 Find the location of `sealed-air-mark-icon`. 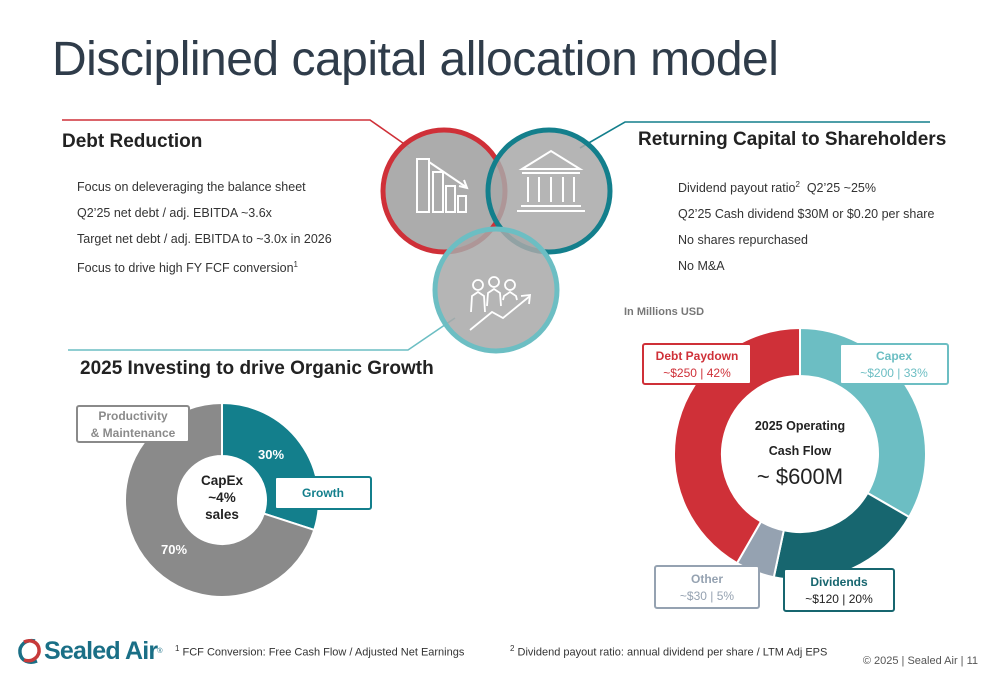

sealed-air-mark-icon is located at coordinates (29, 651).